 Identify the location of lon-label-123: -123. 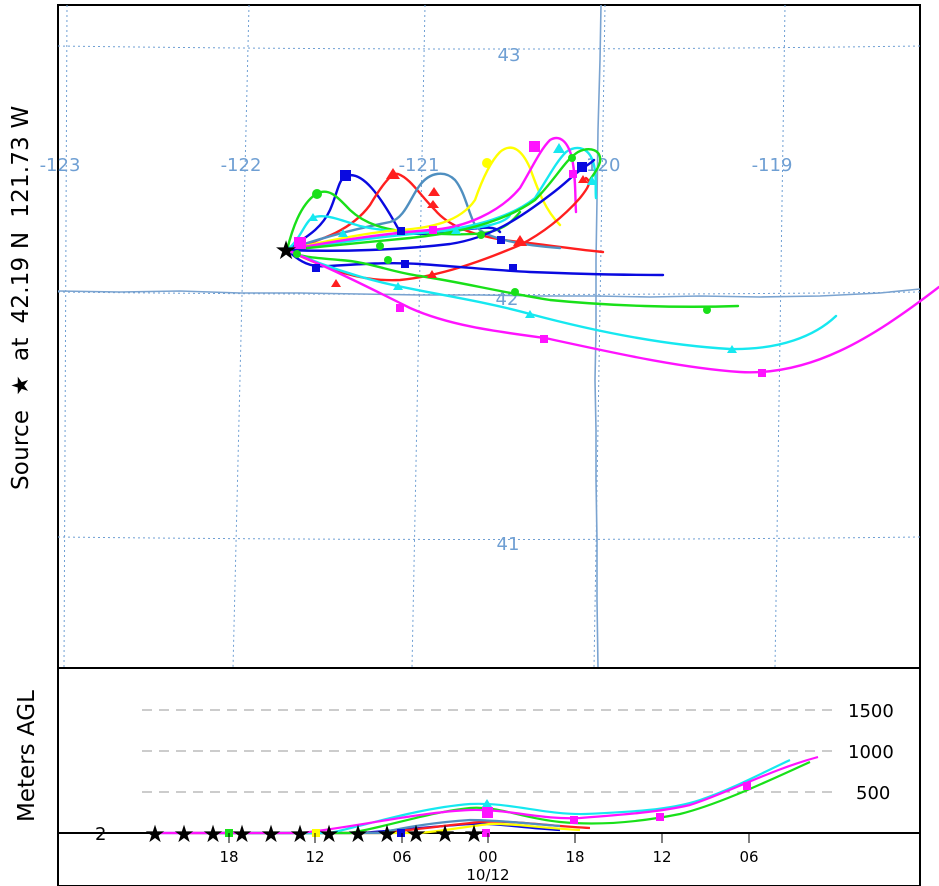
(60, 165).